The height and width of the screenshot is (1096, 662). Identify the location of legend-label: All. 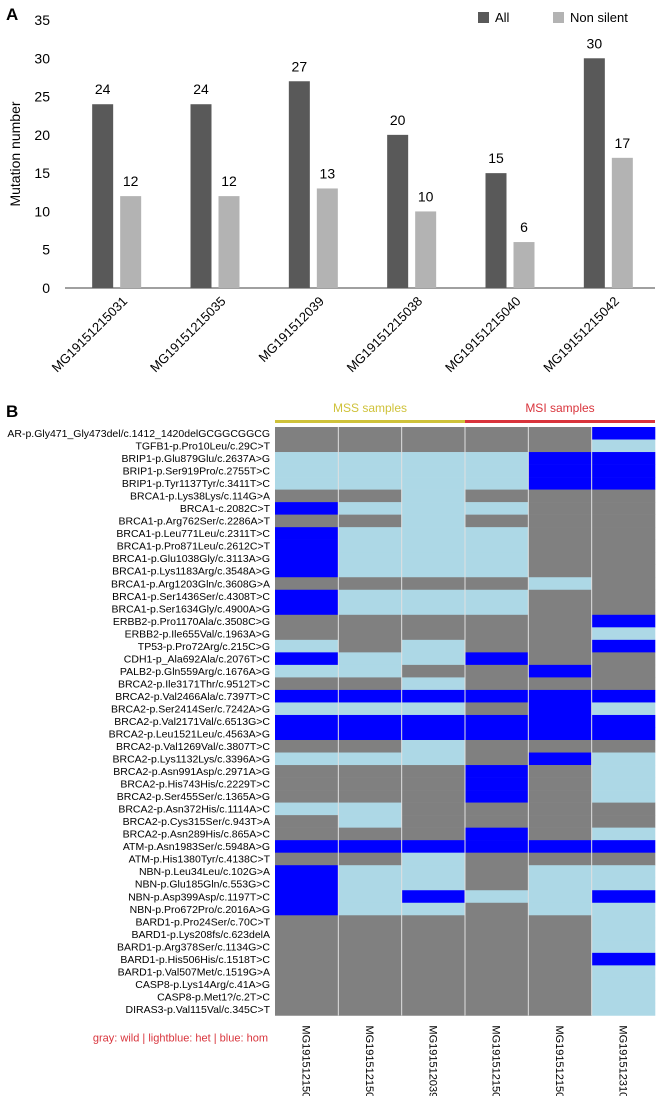
(502, 17).